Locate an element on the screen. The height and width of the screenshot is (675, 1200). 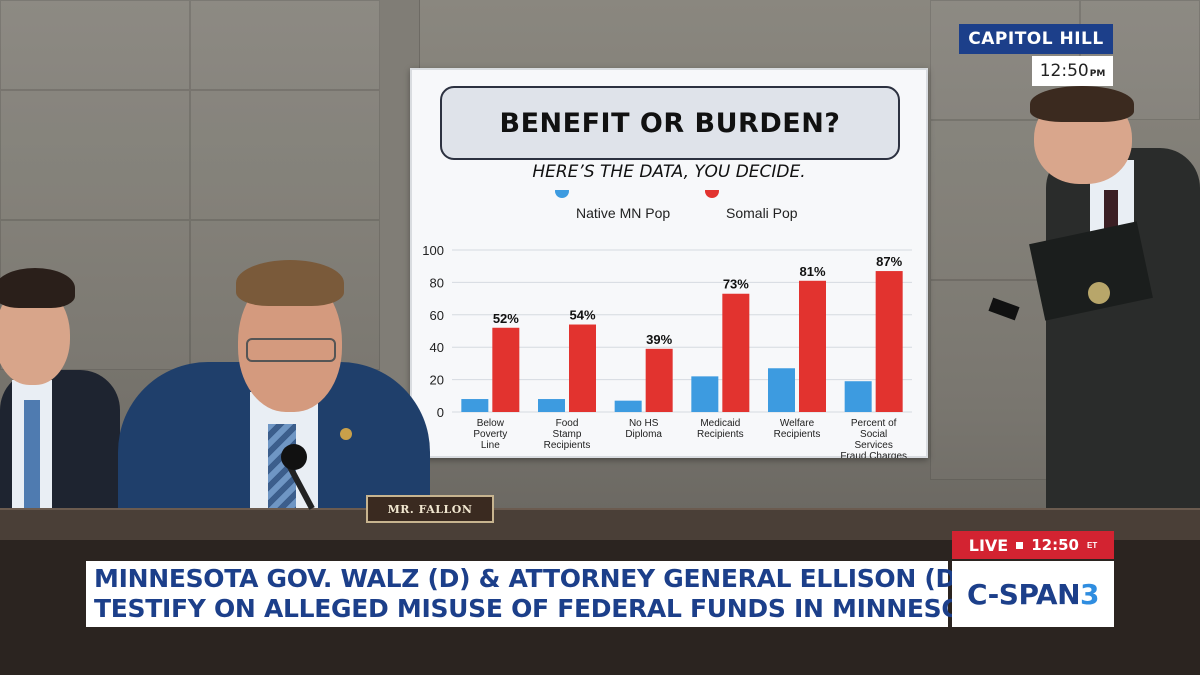
nameplate-text: MR. FALLON is located at coordinates (430, 509).